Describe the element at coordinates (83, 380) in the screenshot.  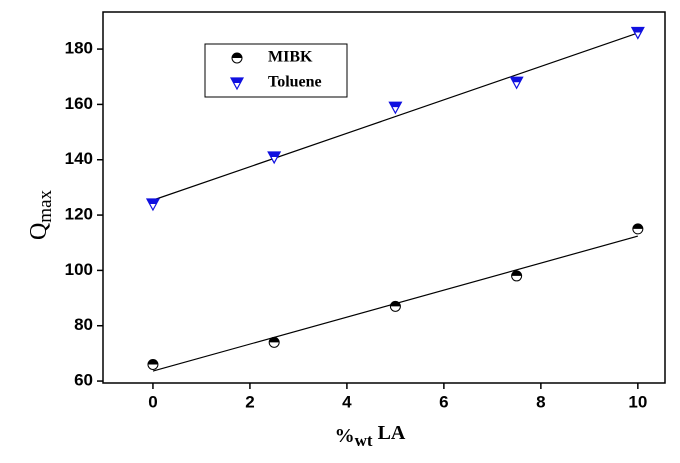
I see `y-tick-label: 60` at that location.